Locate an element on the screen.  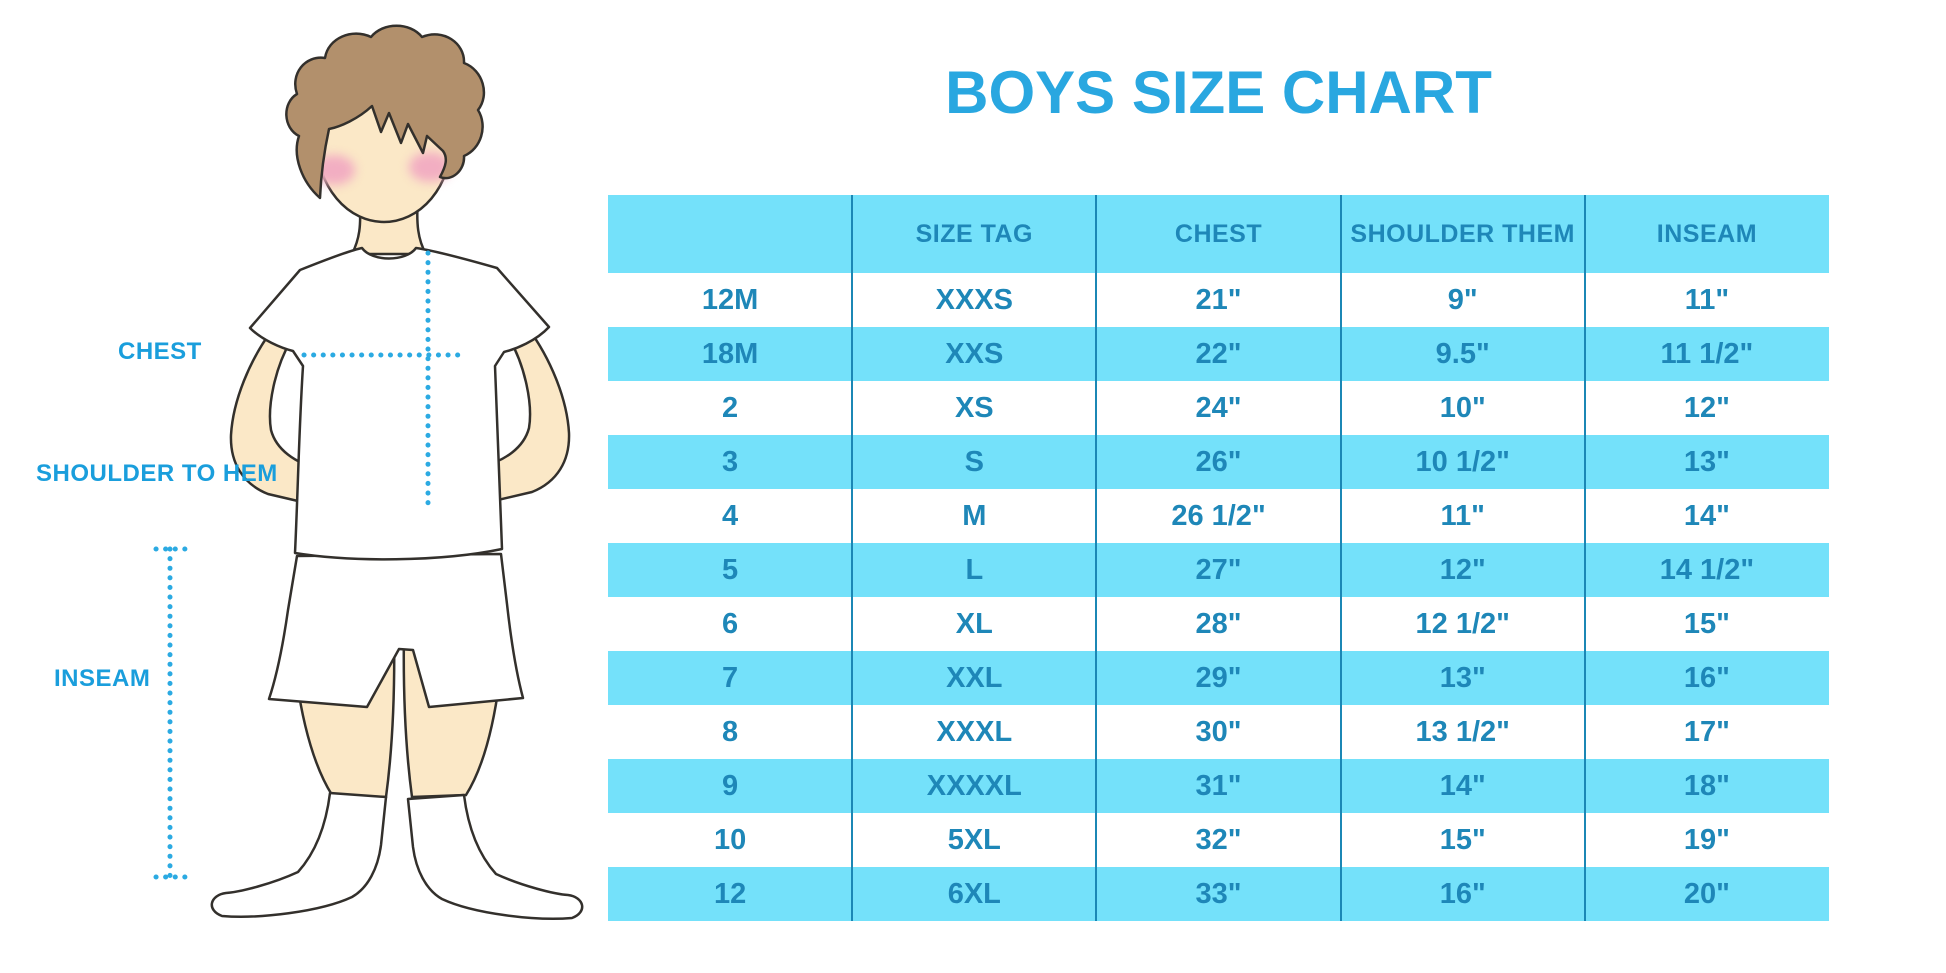
table-cell: 26 1/2" is located at coordinates (1218, 515).